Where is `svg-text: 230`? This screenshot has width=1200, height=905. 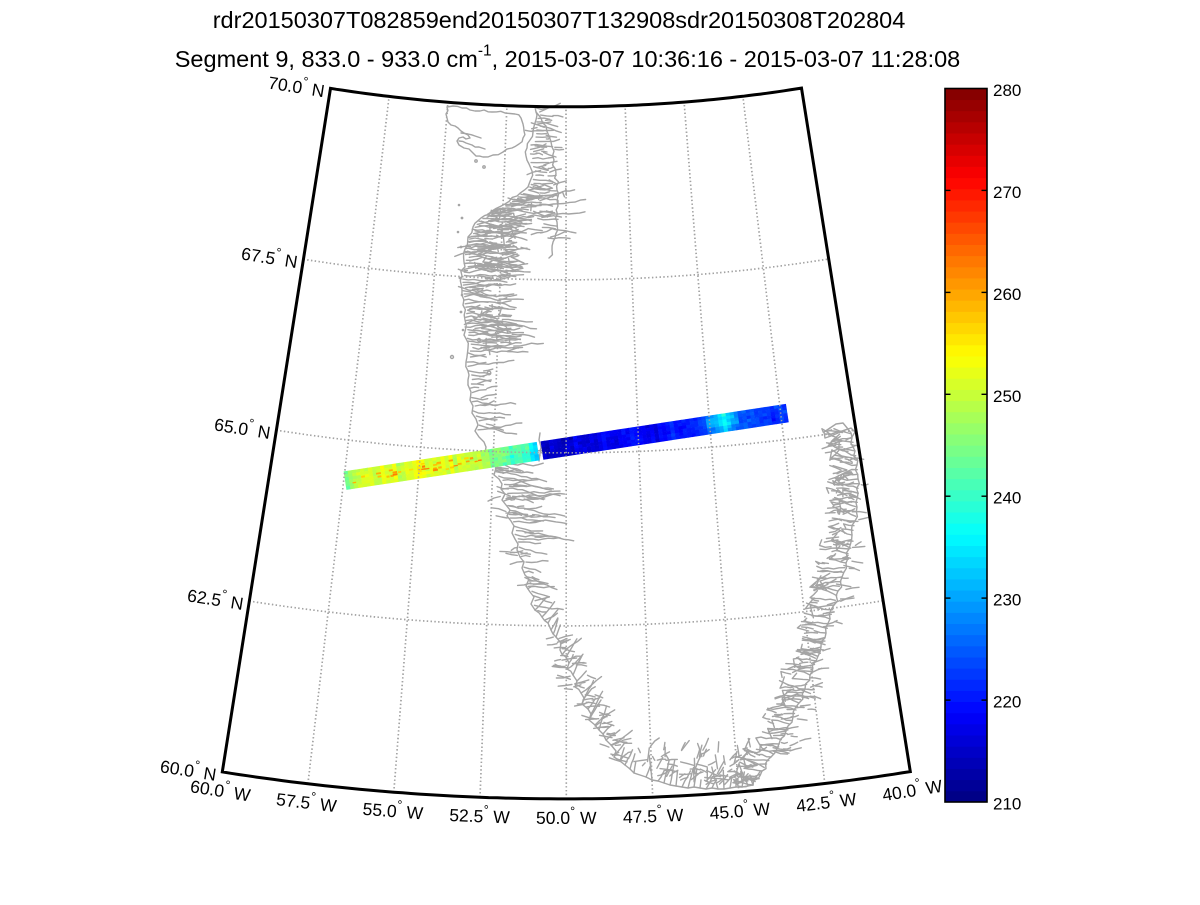 svg-text: 230 is located at coordinates (1007, 600).